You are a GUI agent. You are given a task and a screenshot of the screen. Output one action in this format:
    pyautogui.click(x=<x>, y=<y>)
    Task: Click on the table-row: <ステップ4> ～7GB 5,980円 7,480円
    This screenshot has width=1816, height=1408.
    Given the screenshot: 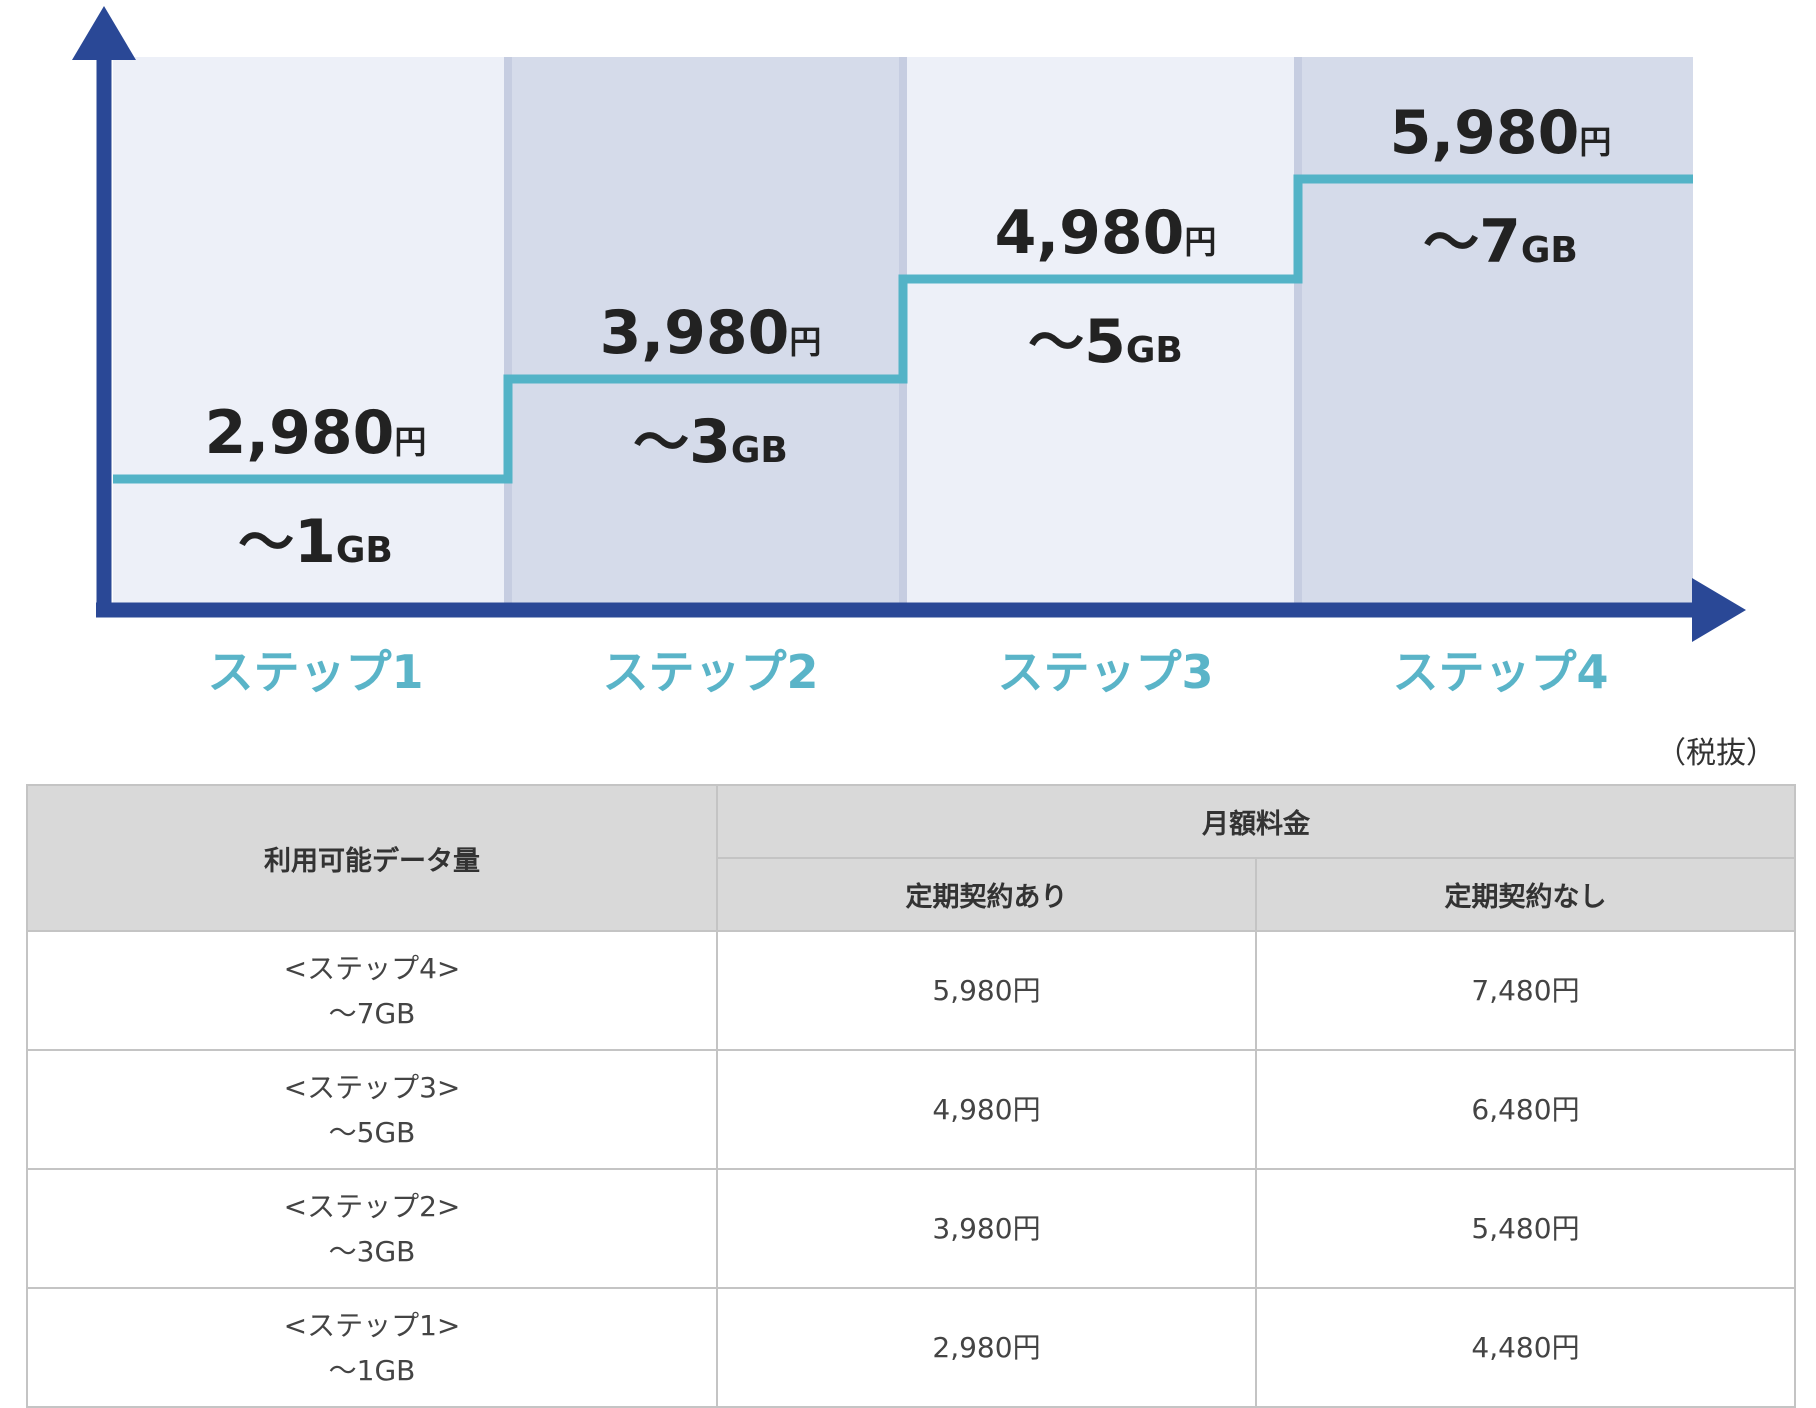 What is the action you would take?
    pyautogui.click(x=911, y=990)
    